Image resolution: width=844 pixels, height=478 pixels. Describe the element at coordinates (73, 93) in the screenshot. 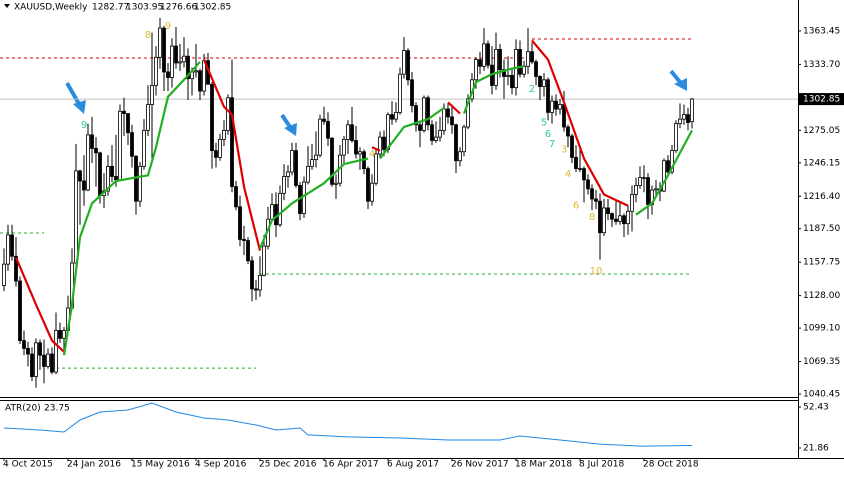

I see `signal-arrow` at that location.